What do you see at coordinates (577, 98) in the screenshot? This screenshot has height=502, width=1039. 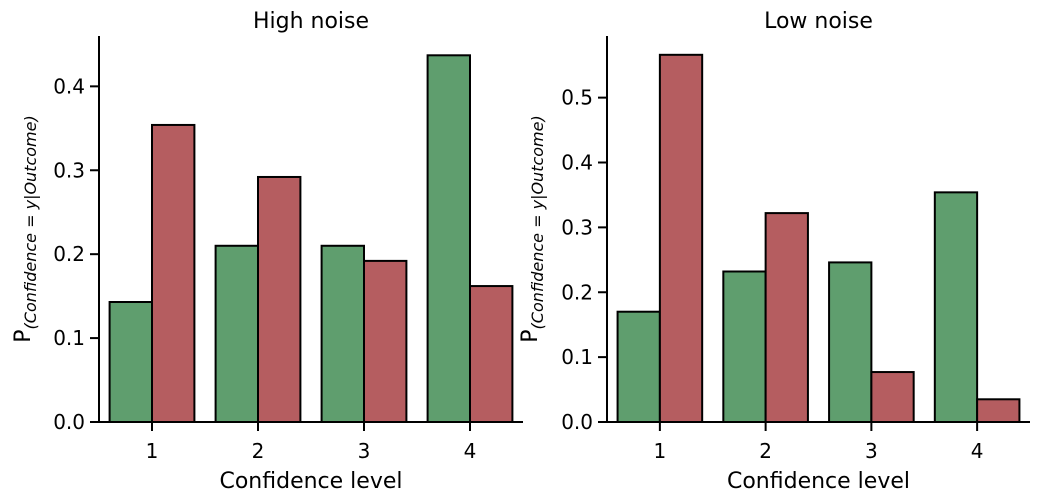 I see `y-tick-label: 0.5` at bounding box center [577, 98].